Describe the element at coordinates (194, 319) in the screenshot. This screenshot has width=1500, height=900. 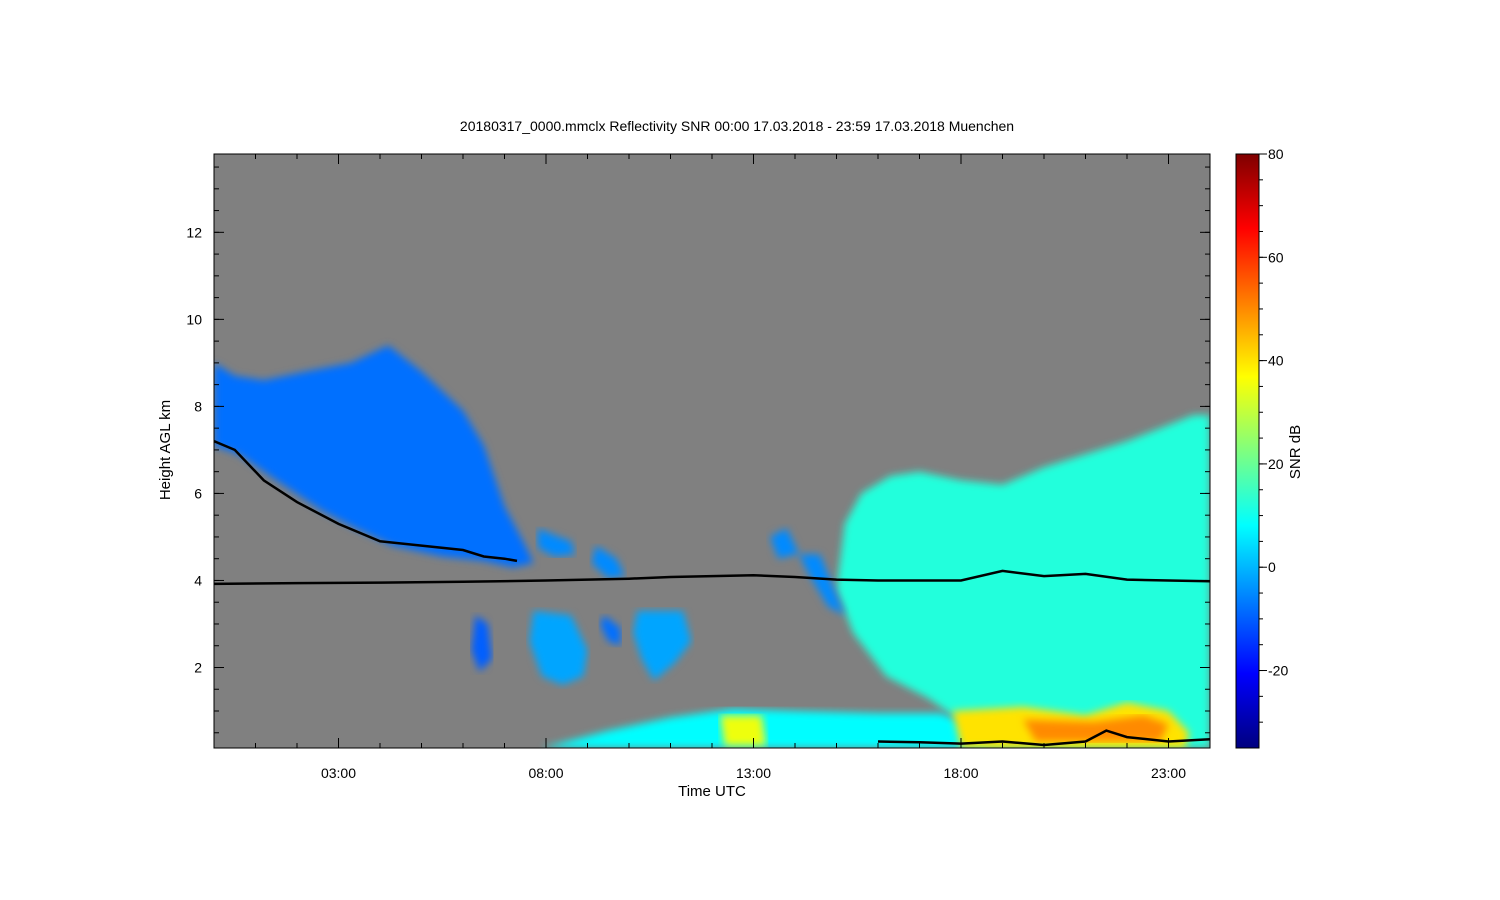
I see `y-tick-label: 10` at that location.